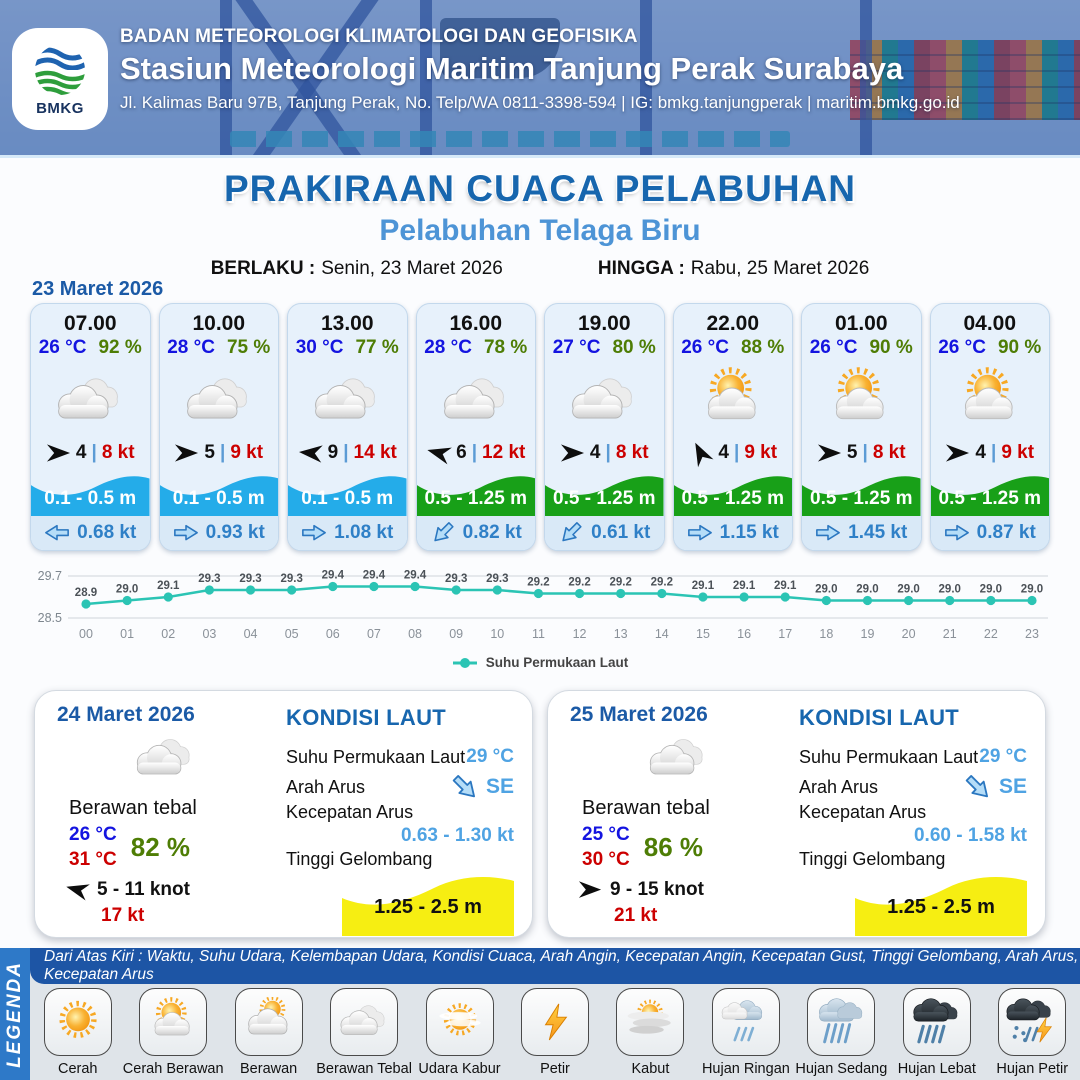 The image size is (1080, 1080). Describe the element at coordinates (555, 1032) in the screenshot. I see `legend-item: Petir` at that location.